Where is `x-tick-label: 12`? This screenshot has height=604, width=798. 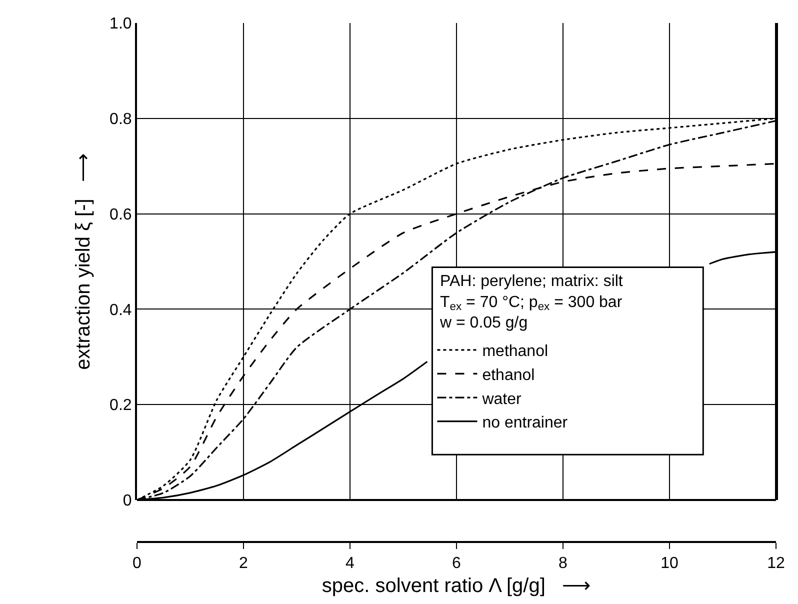
x-tick-label: 12 is located at coordinates (776, 563).